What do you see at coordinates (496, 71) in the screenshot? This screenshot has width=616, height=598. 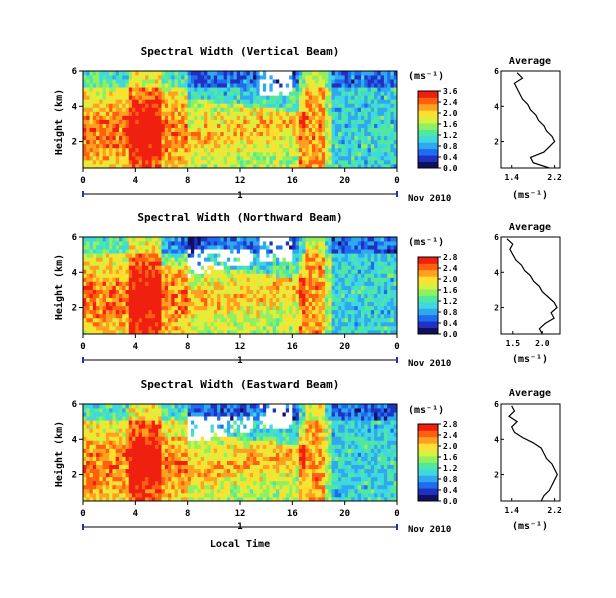 I see `average-y-tick-label: 6` at bounding box center [496, 71].